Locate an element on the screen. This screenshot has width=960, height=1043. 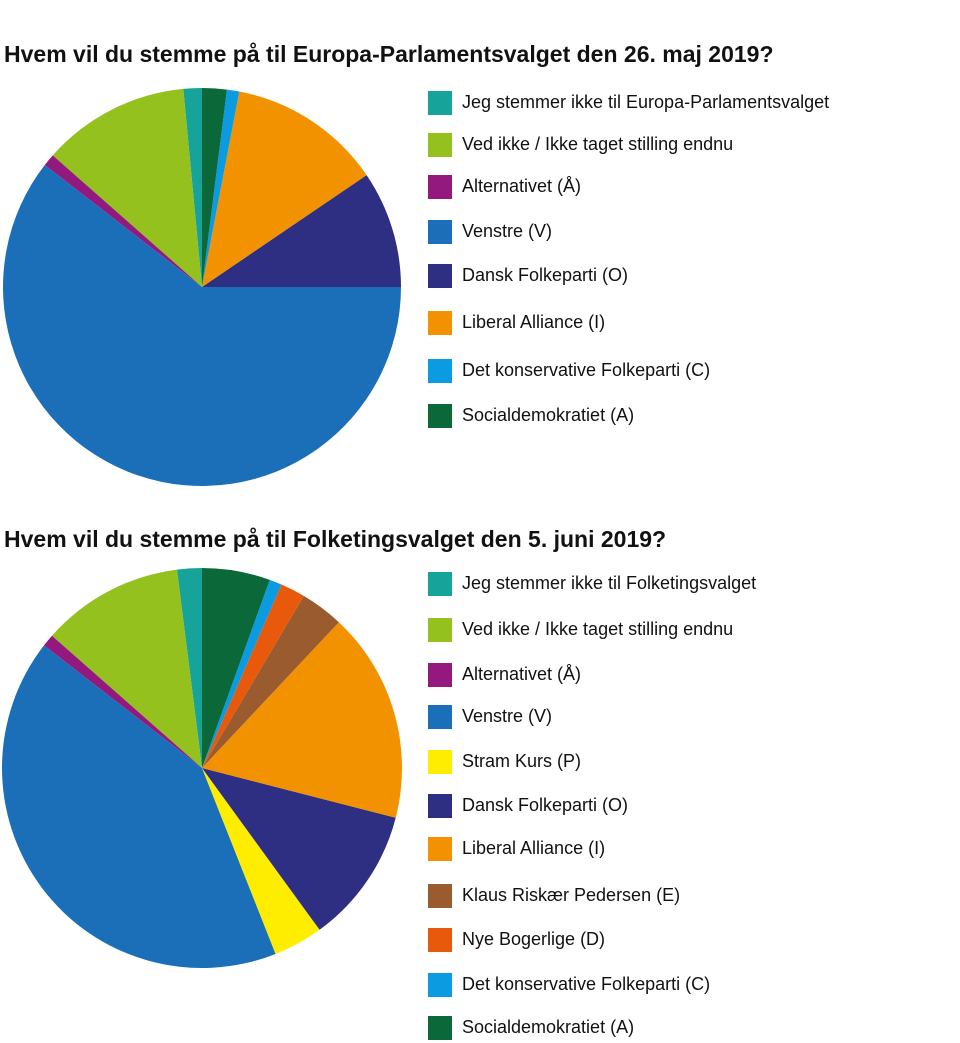
legend-label: Klaus Riskær Pedersen (E) is located at coordinates (571, 895).